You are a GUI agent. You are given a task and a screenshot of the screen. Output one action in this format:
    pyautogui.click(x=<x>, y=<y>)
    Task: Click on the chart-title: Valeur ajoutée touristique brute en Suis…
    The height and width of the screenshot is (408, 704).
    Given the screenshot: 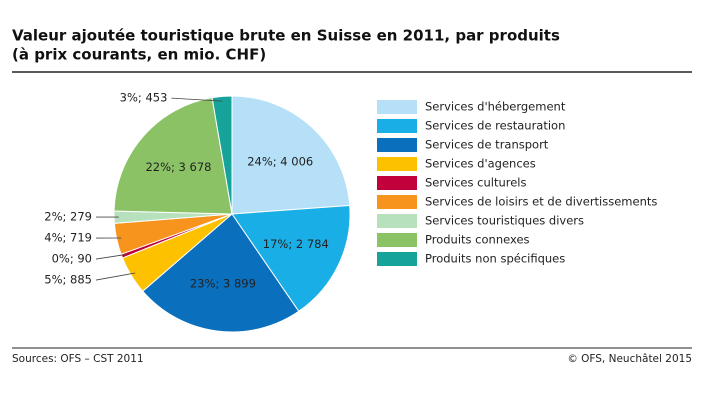 What is the action you would take?
    pyautogui.click(x=286, y=36)
    